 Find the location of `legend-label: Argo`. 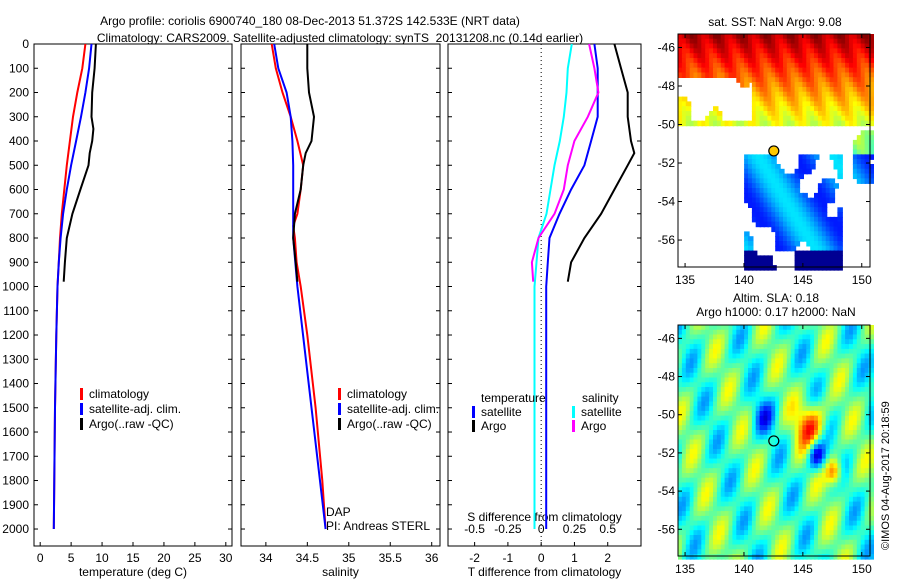

legend-label: Argo is located at coordinates (494, 426).